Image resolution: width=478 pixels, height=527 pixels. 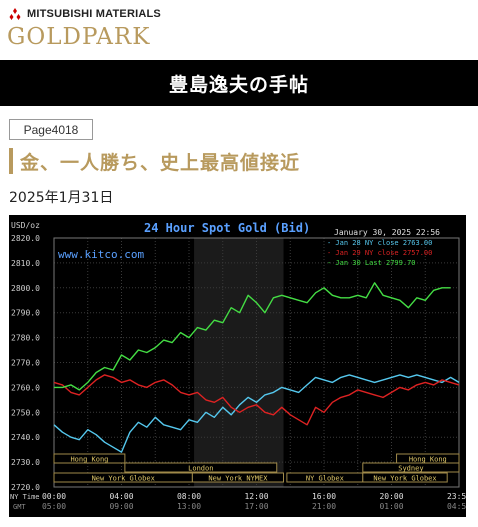 What do you see at coordinates (189, 496) in the screenshot?
I see `x-tick-label: 08:00` at bounding box center [189, 496].